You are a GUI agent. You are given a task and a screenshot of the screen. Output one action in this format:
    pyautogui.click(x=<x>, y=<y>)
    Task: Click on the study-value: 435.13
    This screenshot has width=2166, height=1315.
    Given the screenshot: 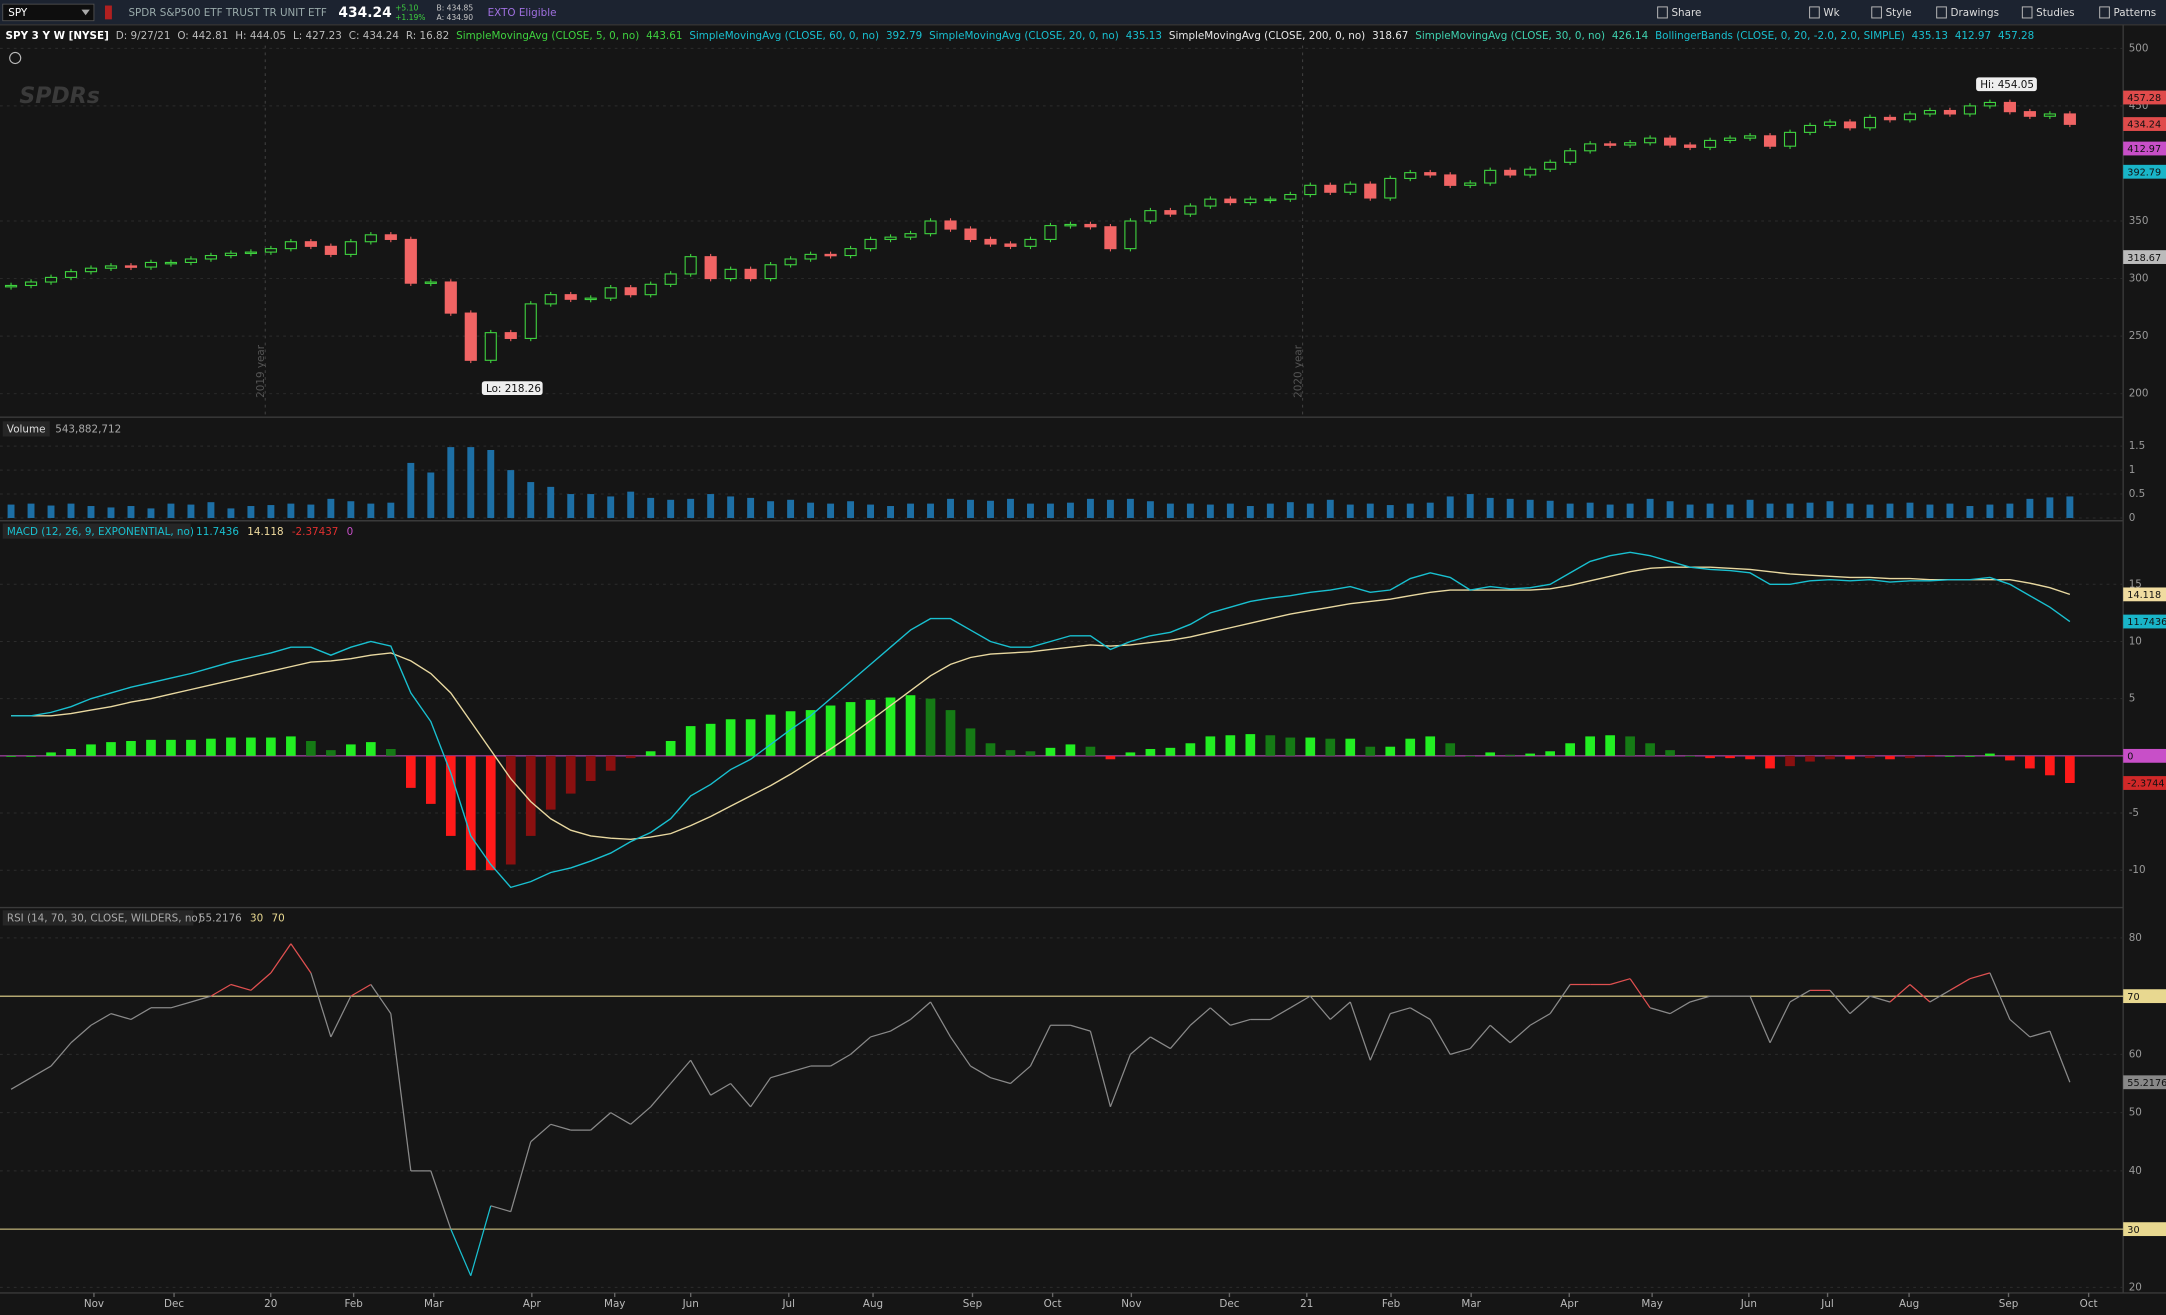 What is the action you would take?
    pyautogui.click(x=1930, y=36)
    